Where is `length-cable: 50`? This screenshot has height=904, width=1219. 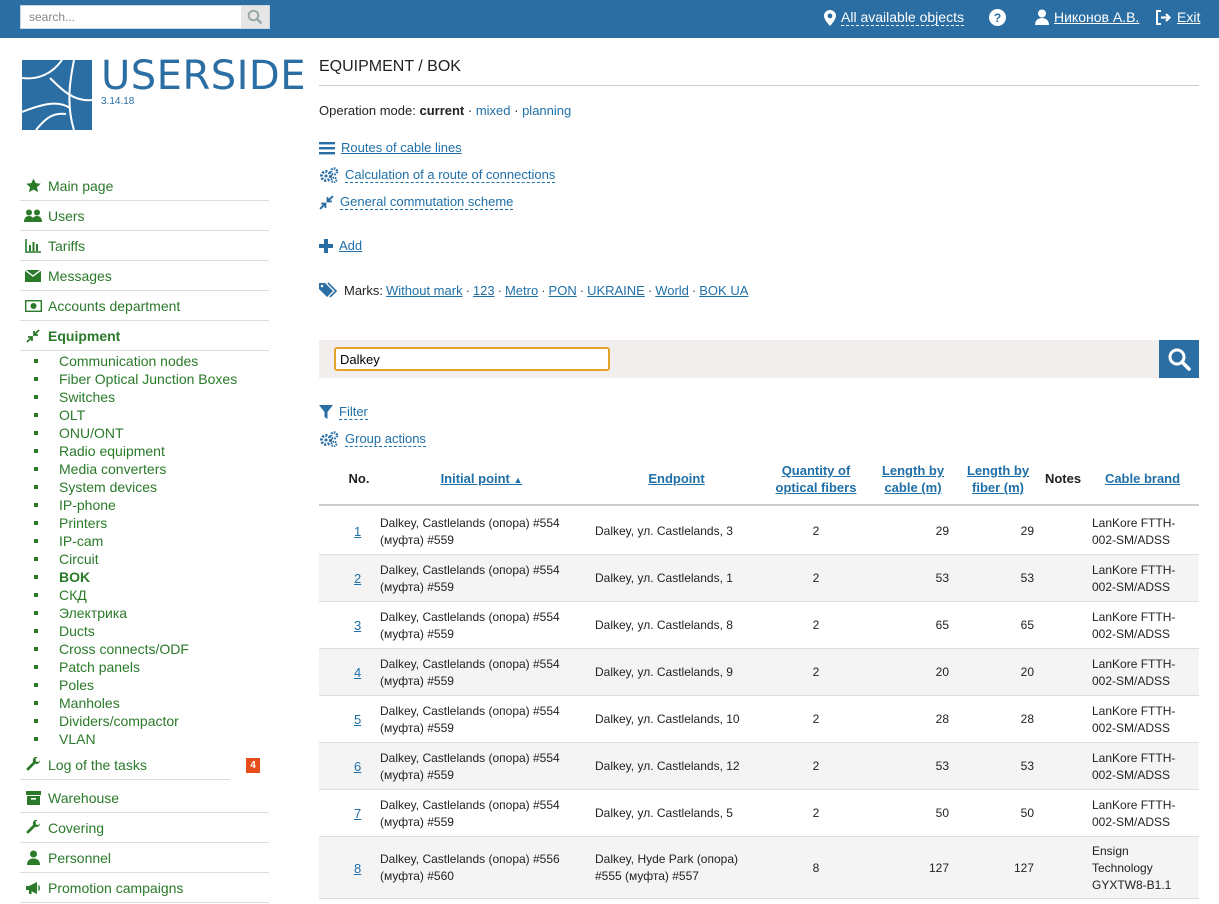
length-cable: 50 is located at coordinates (942, 813).